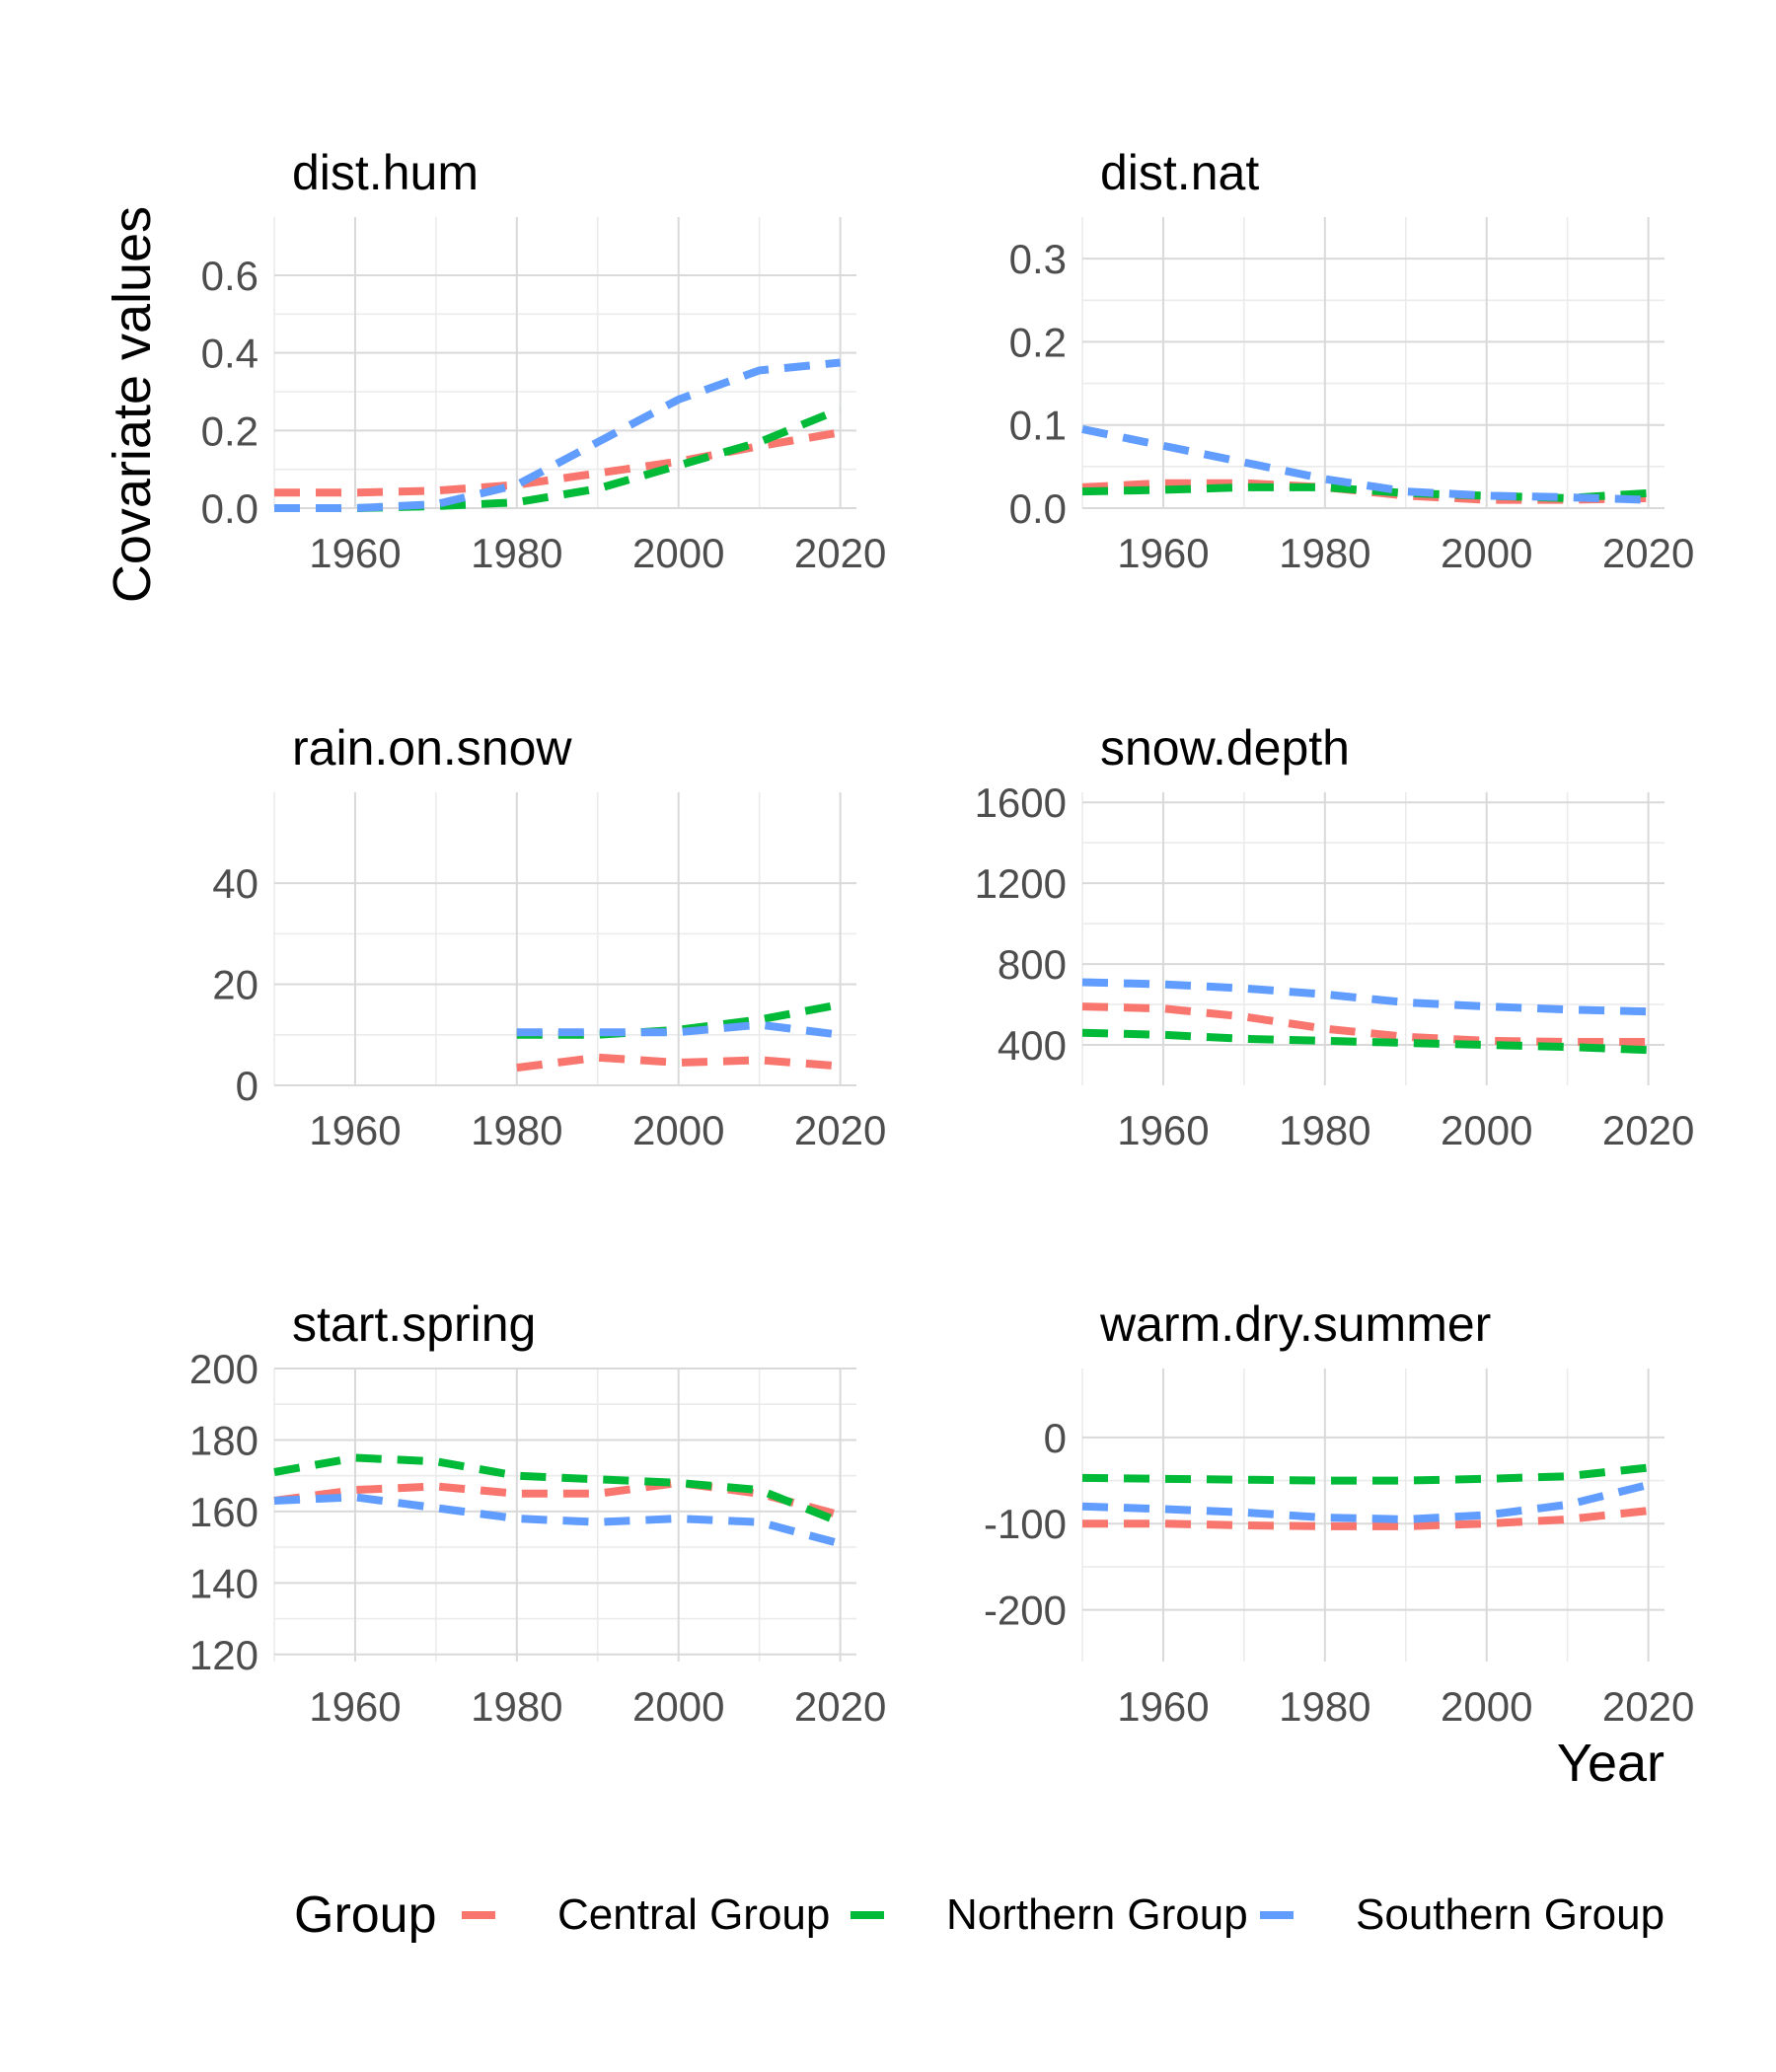  I want to click on y-tick-label: 0.4, so click(230, 354).